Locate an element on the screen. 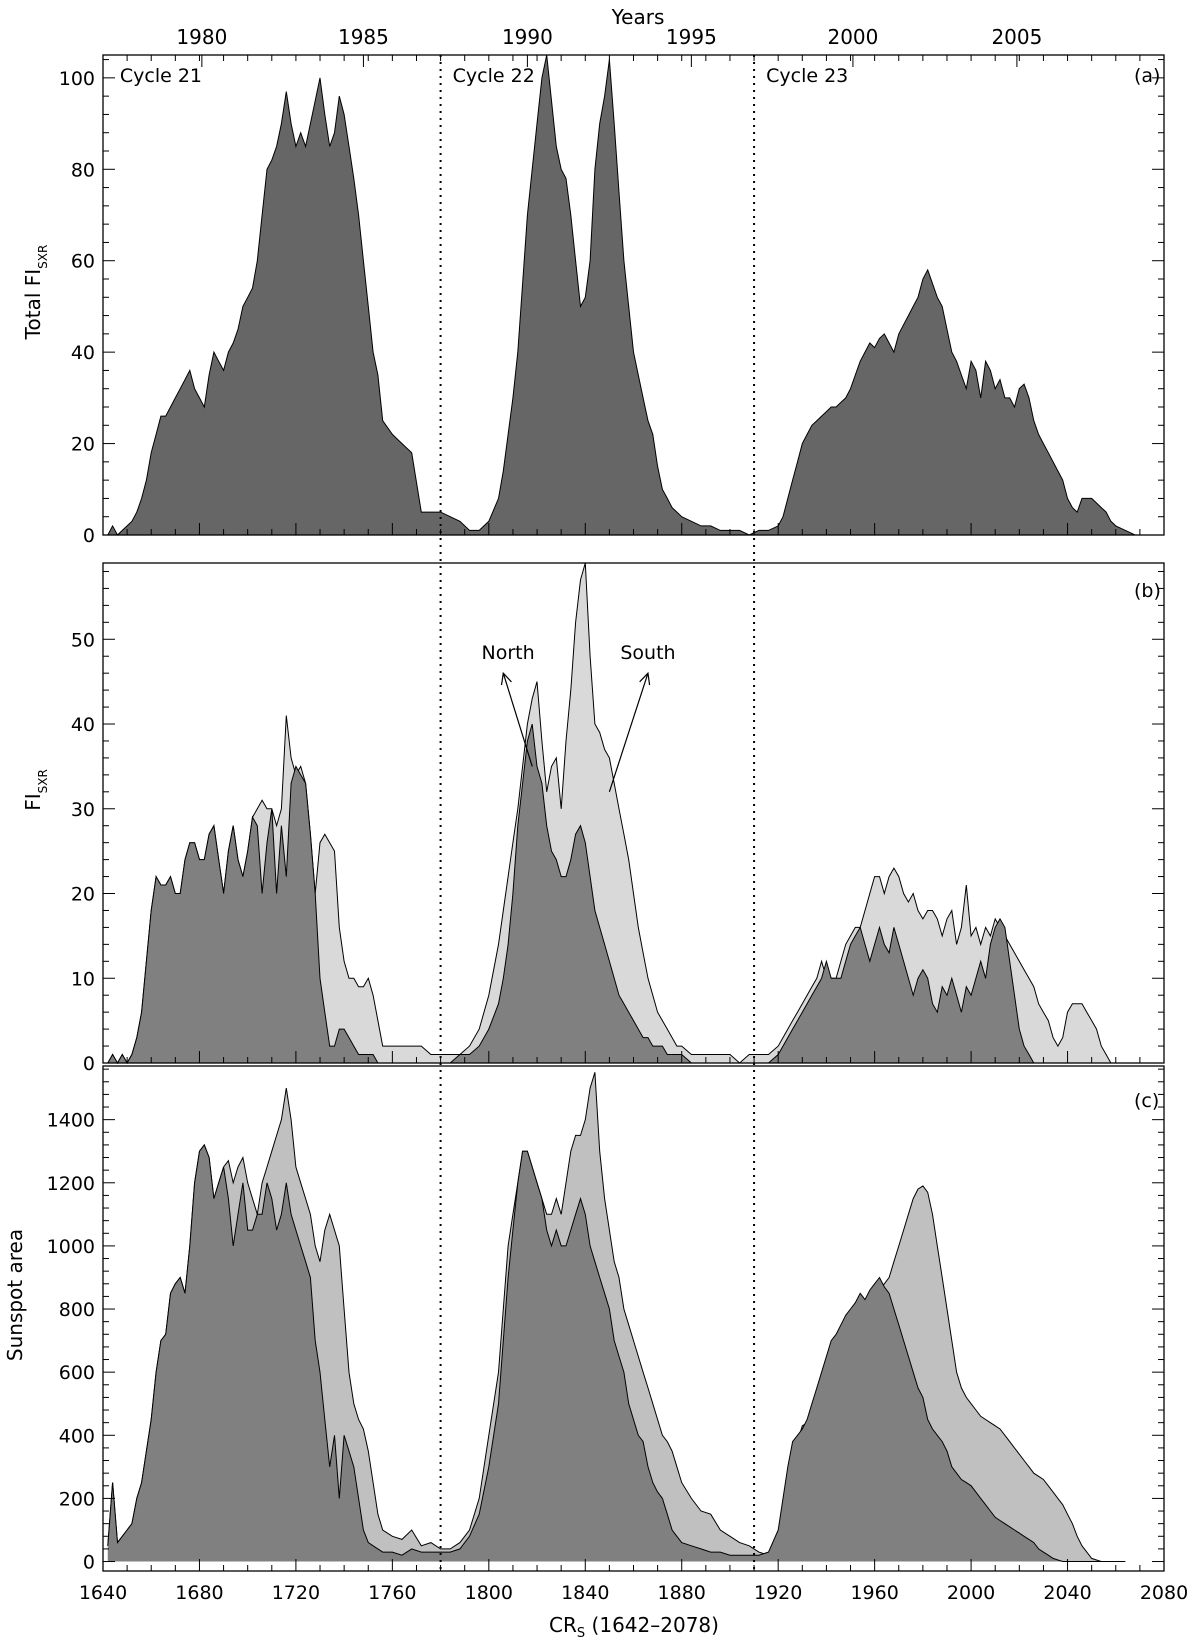  year-label: 1985 is located at coordinates (363, 37).